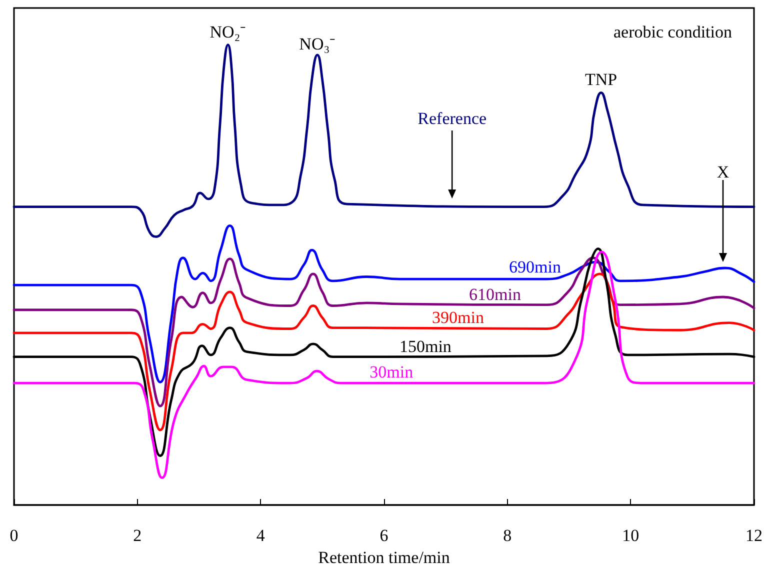  Describe the element at coordinates (507, 535) in the screenshot. I see `x-tick-label: 8` at that location.